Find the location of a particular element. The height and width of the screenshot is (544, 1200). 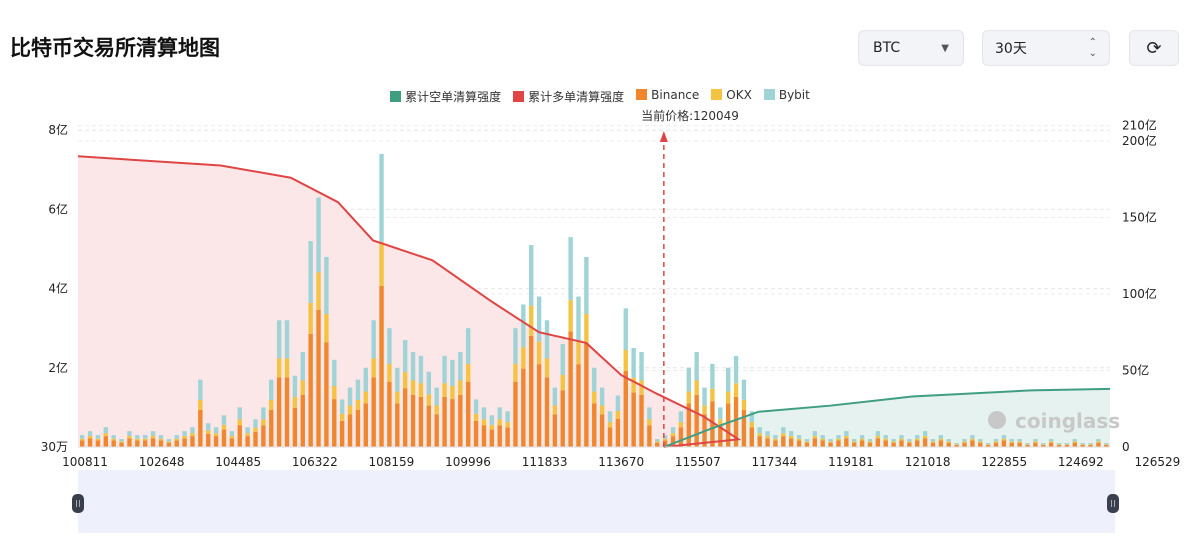

refresh-button: ⟳ is located at coordinates (1154, 48).